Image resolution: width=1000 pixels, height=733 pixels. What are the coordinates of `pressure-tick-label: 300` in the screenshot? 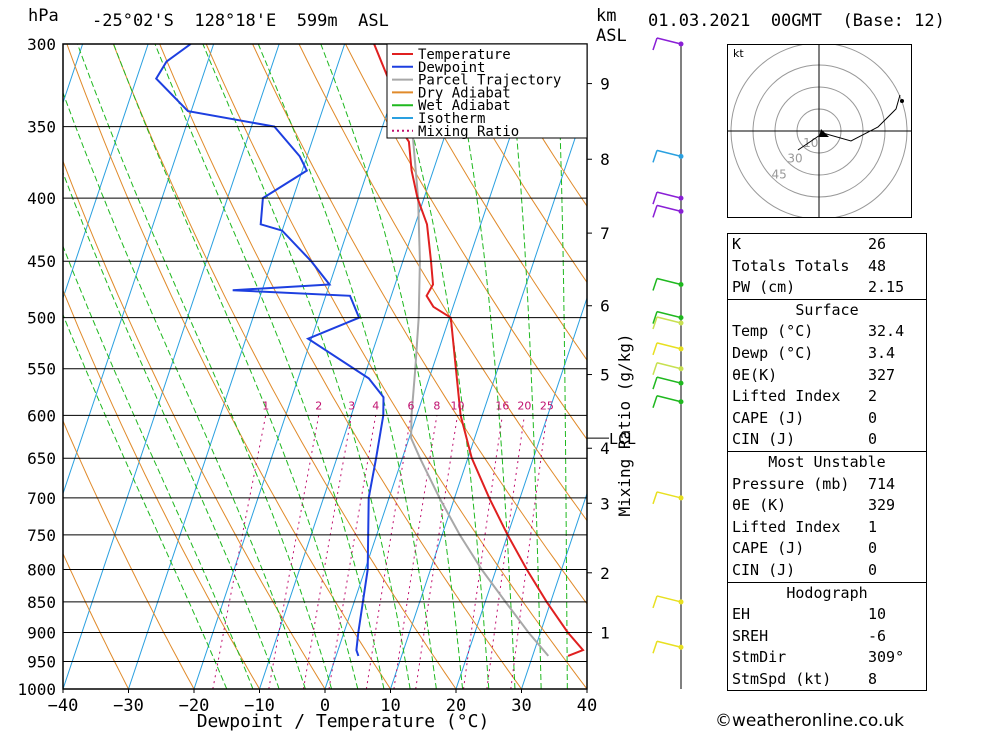 It's located at (41, 44).